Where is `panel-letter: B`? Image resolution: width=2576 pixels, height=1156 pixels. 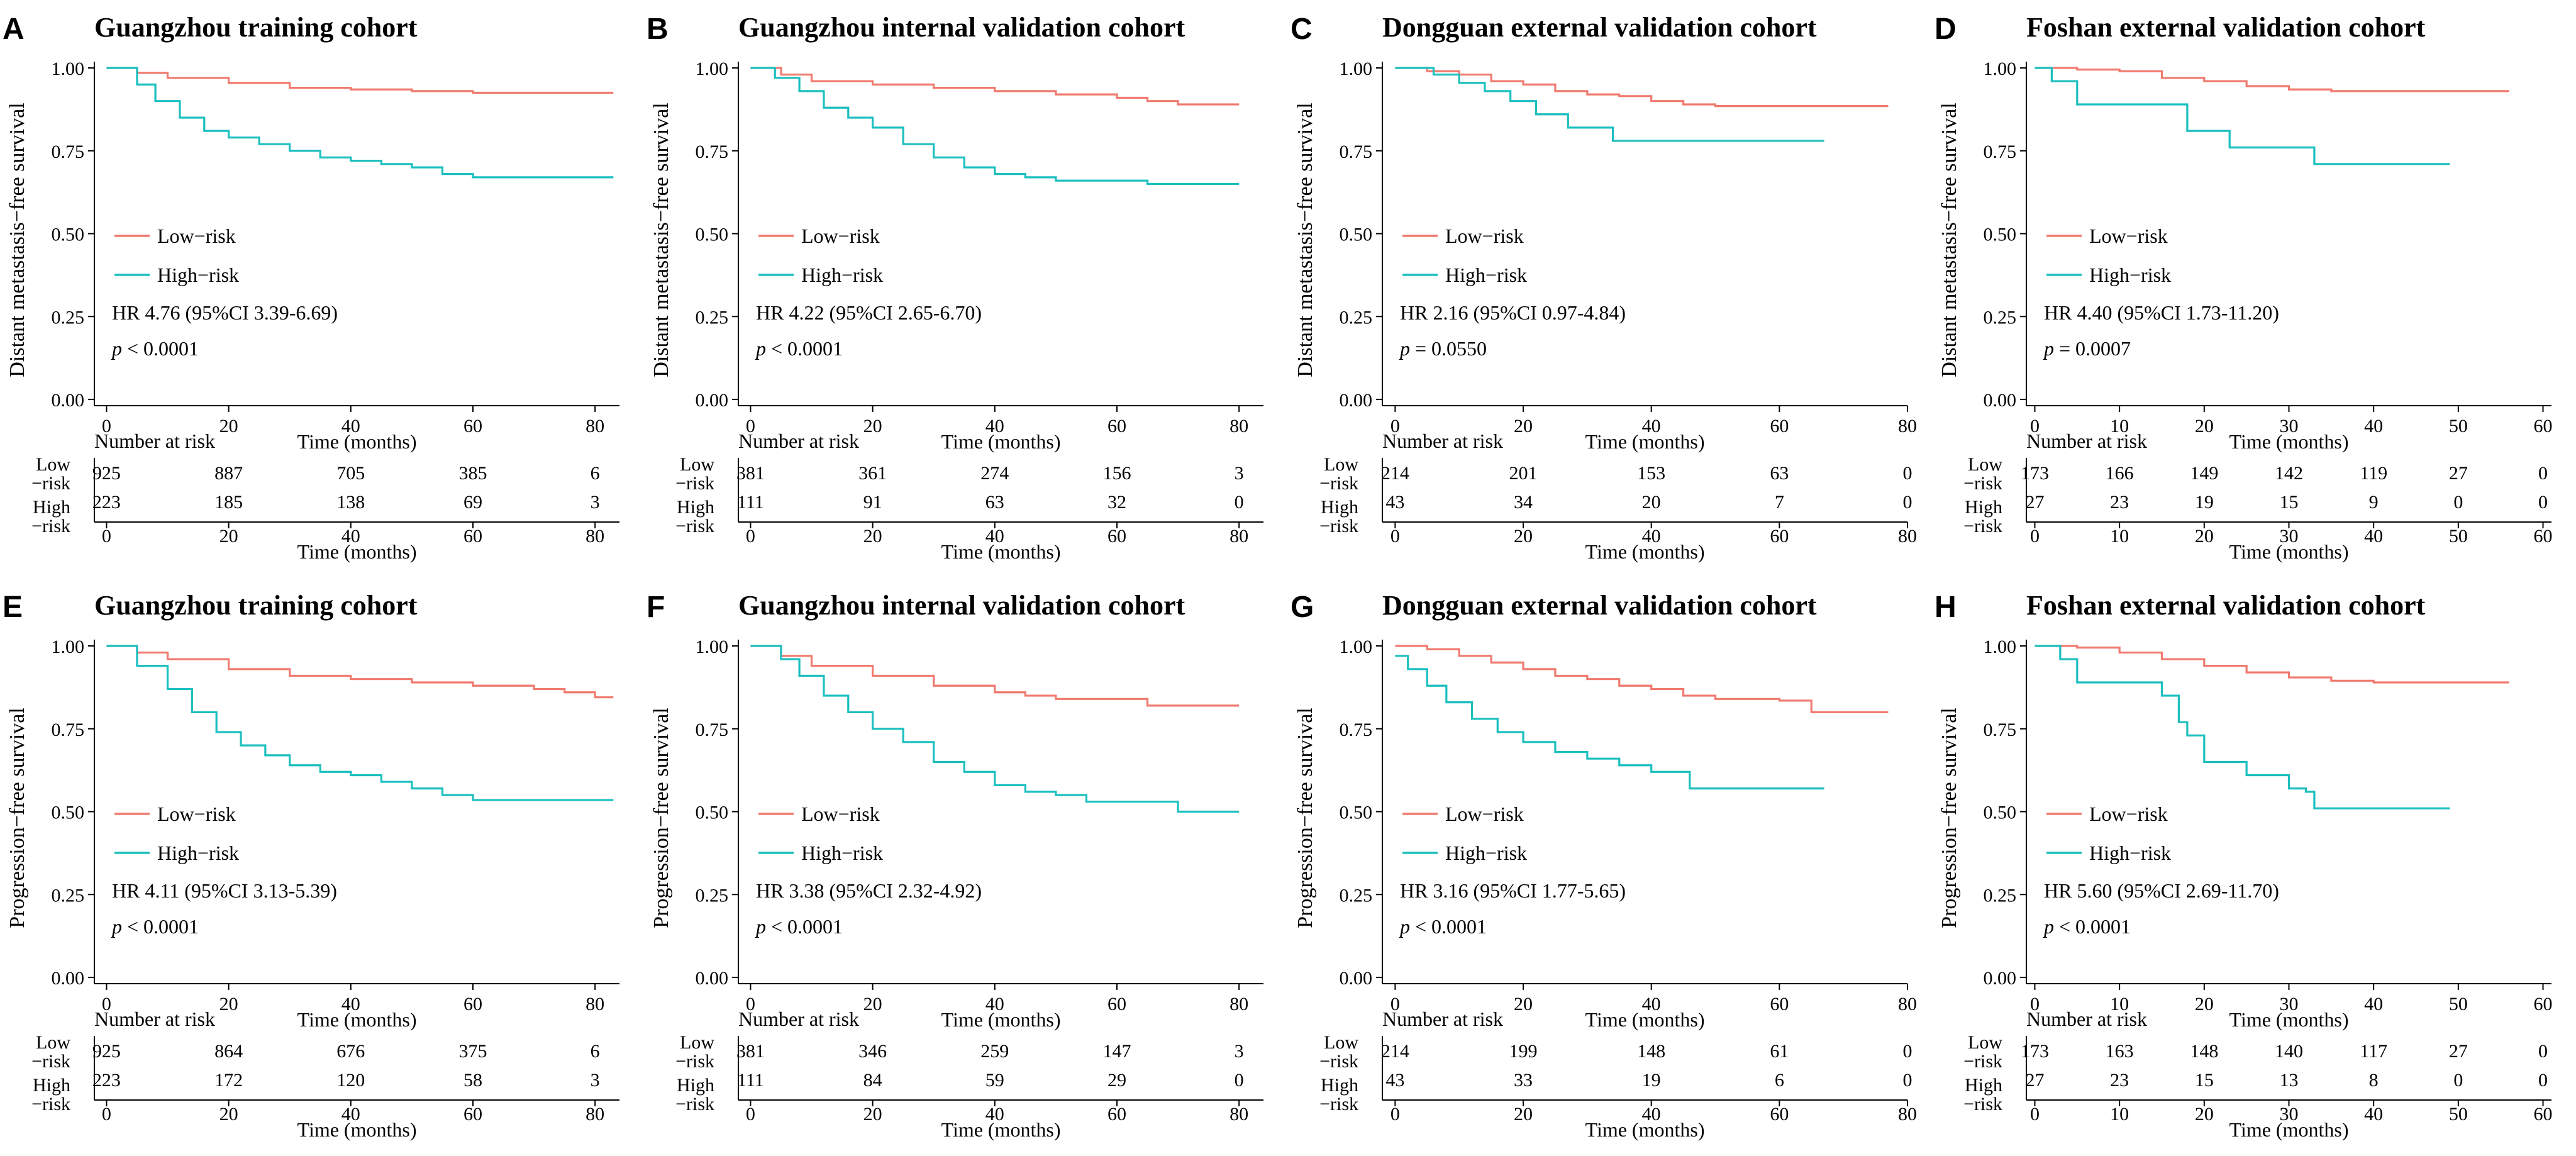 panel-letter: B is located at coordinates (658, 29).